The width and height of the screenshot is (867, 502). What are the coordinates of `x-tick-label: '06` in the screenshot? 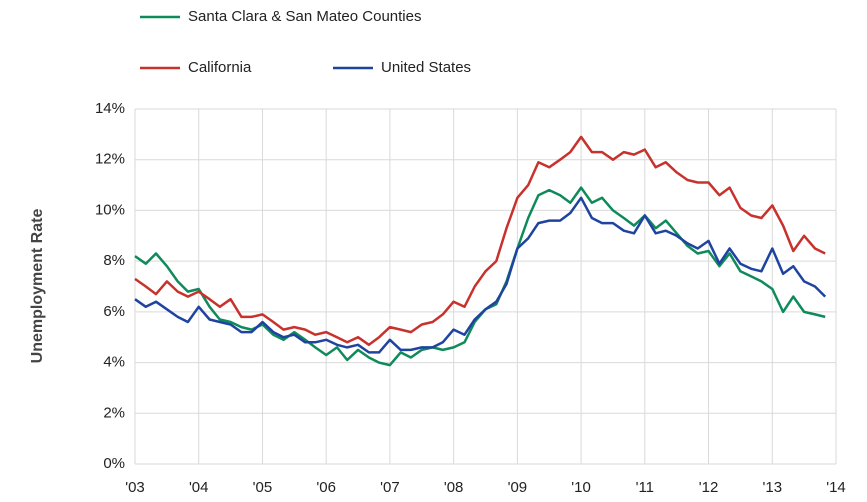 It's located at (326, 487).